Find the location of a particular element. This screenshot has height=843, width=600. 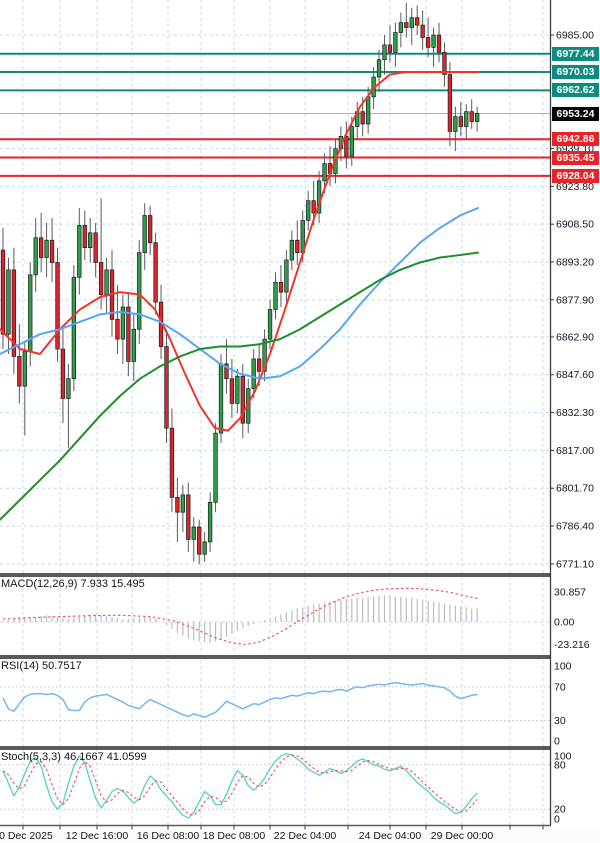

stoch-d-line is located at coordinates (240, 785).